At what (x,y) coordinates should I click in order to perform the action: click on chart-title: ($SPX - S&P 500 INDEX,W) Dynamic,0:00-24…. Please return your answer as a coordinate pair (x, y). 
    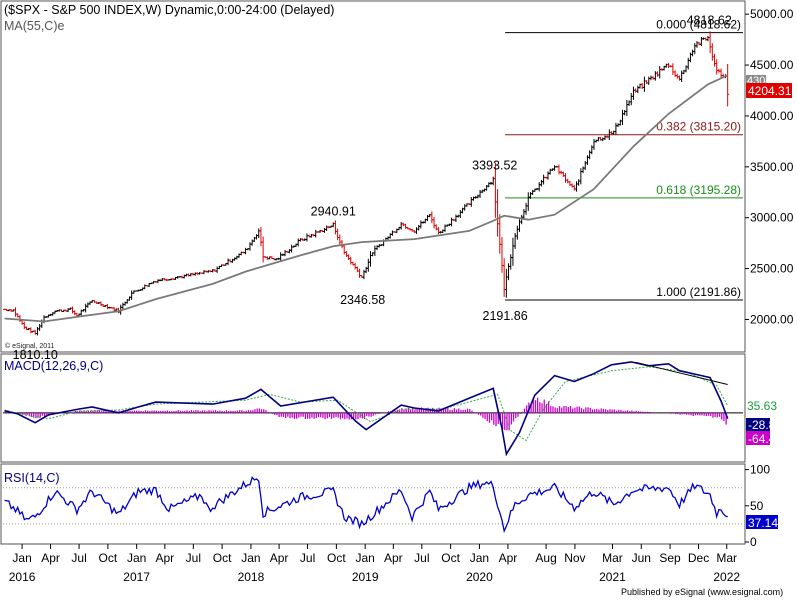
    Looking at the image, I should click on (169, 10).